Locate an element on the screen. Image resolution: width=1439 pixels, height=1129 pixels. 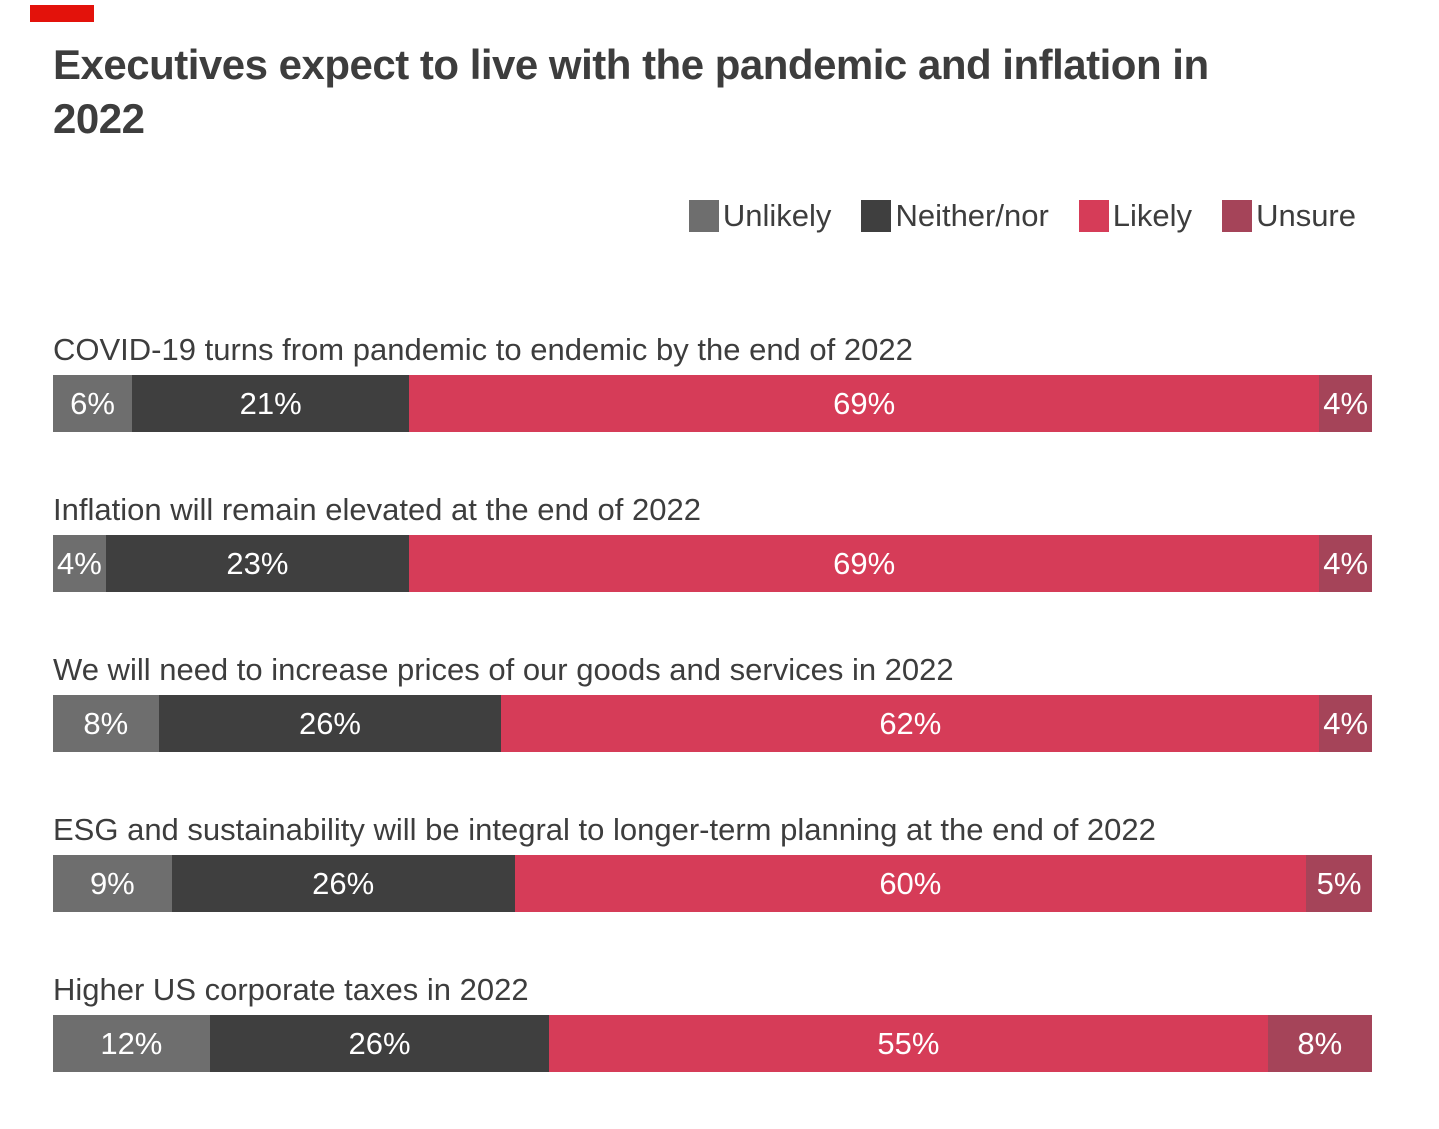
segment-value-label: 5% is located at coordinates (1339, 883).